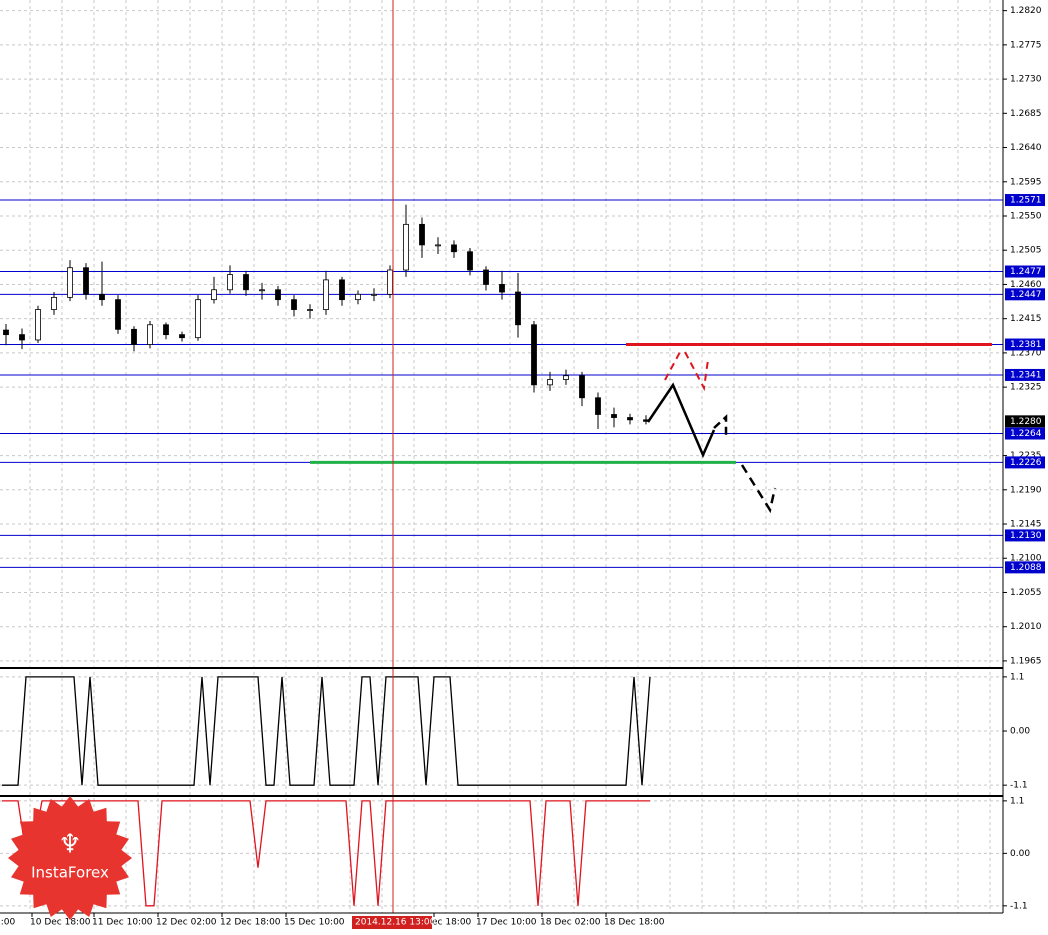 The height and width of the screenshot is (935, 1048). I want to click on y-tick-label: 1.2190, so click(1026, 490).